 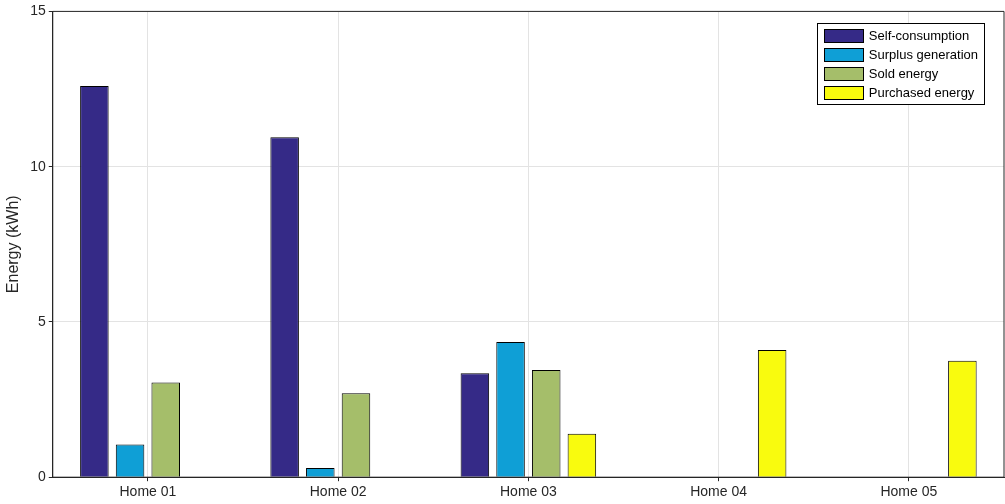 I want to click on x-tick-label: Home 01, so click(x=148, y=491).